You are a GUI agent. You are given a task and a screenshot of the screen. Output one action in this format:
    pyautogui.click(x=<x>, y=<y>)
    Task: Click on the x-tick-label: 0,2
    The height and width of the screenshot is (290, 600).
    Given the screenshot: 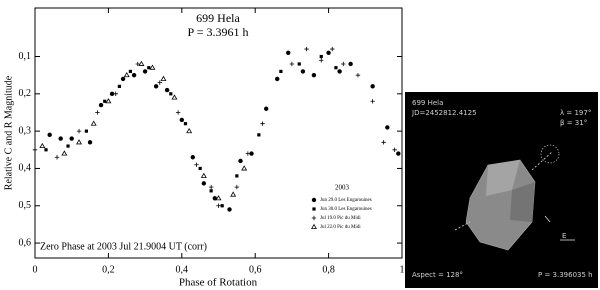 What is the action you would take?
    pyautogui.click(x=108, y=269)
    